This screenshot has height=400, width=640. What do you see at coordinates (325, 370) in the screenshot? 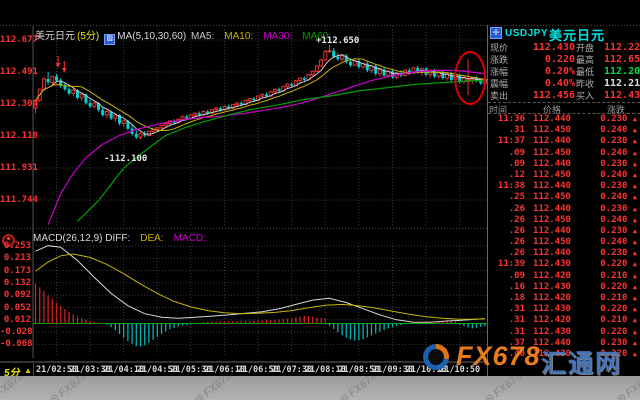
I see `time-tick-label: 21/08:10` at bounding box center [325, 370].